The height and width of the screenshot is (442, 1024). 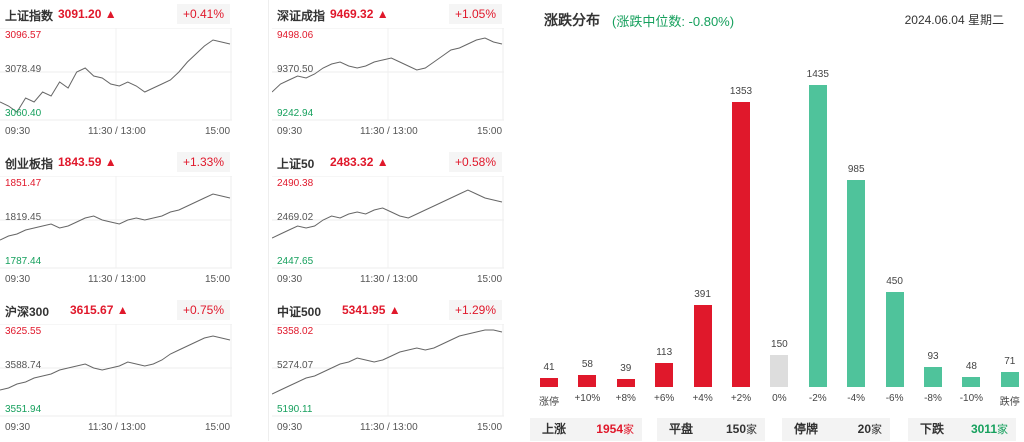 What do you see at coordinates (87, 14) in the screenshot?
I see `index-price: 3091.20 ▲` at bounding box center [87, 14].